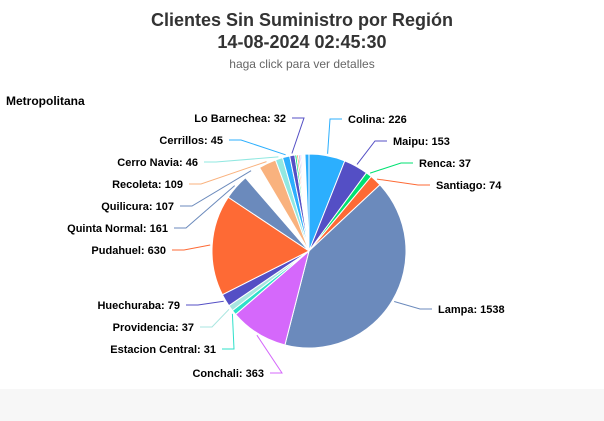 Image resolution: width=604 pixels, height=421 pixels. What do you see at coordinates (302, 20) in the screenshot?
I see `chart-title: Clientes Sin Suministro por Región` at bounding box center [302, 20].